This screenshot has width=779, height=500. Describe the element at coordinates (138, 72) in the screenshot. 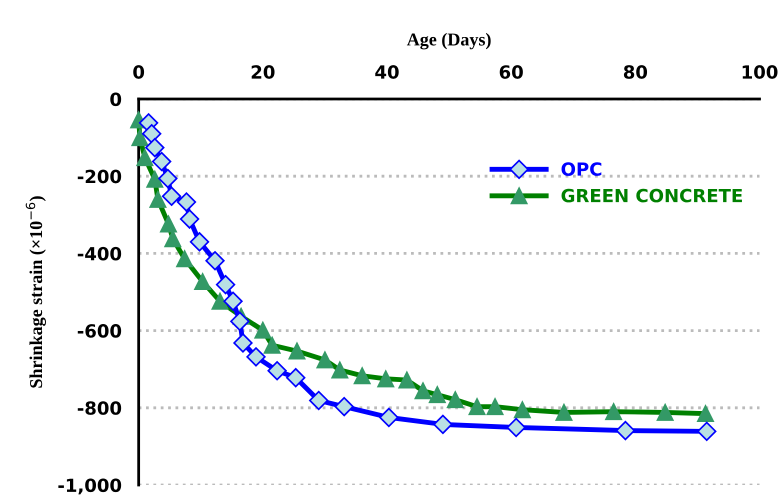

I see `x-tick-label: 0` at that location.